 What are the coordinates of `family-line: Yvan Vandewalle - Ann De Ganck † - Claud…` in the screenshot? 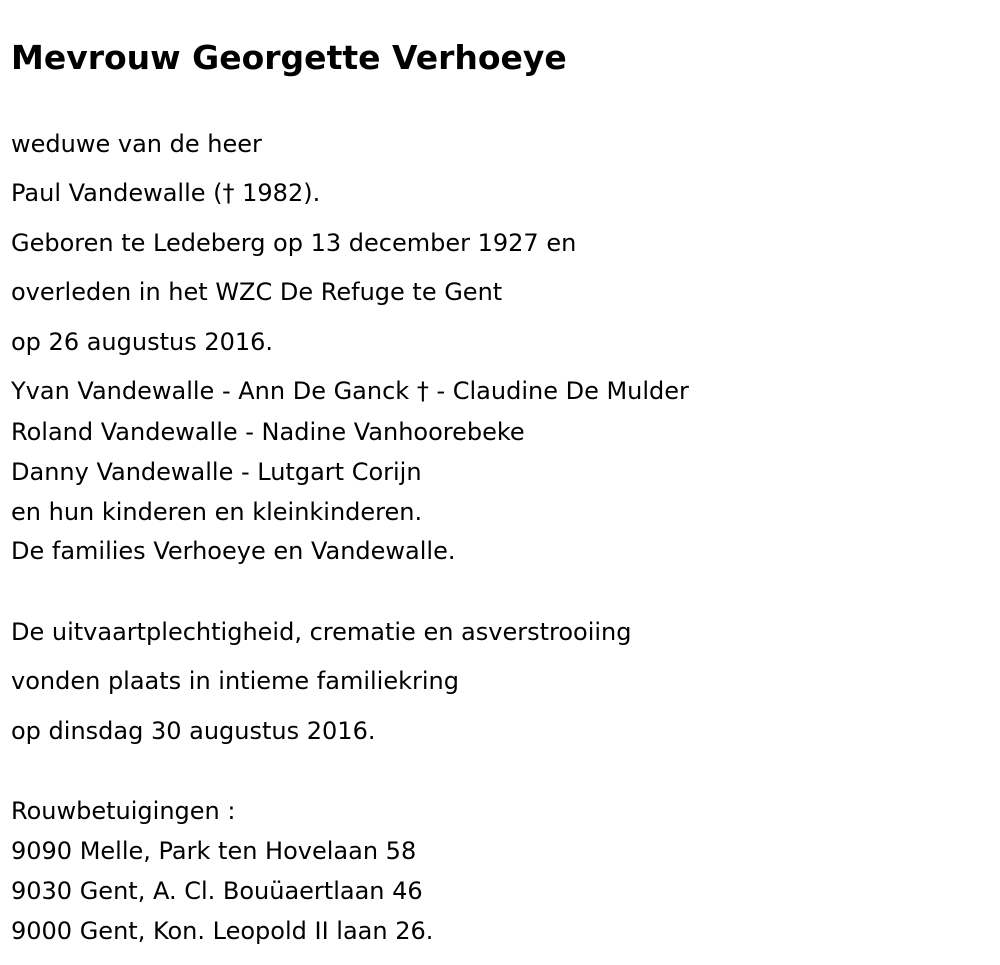 It's located at (350, 391).